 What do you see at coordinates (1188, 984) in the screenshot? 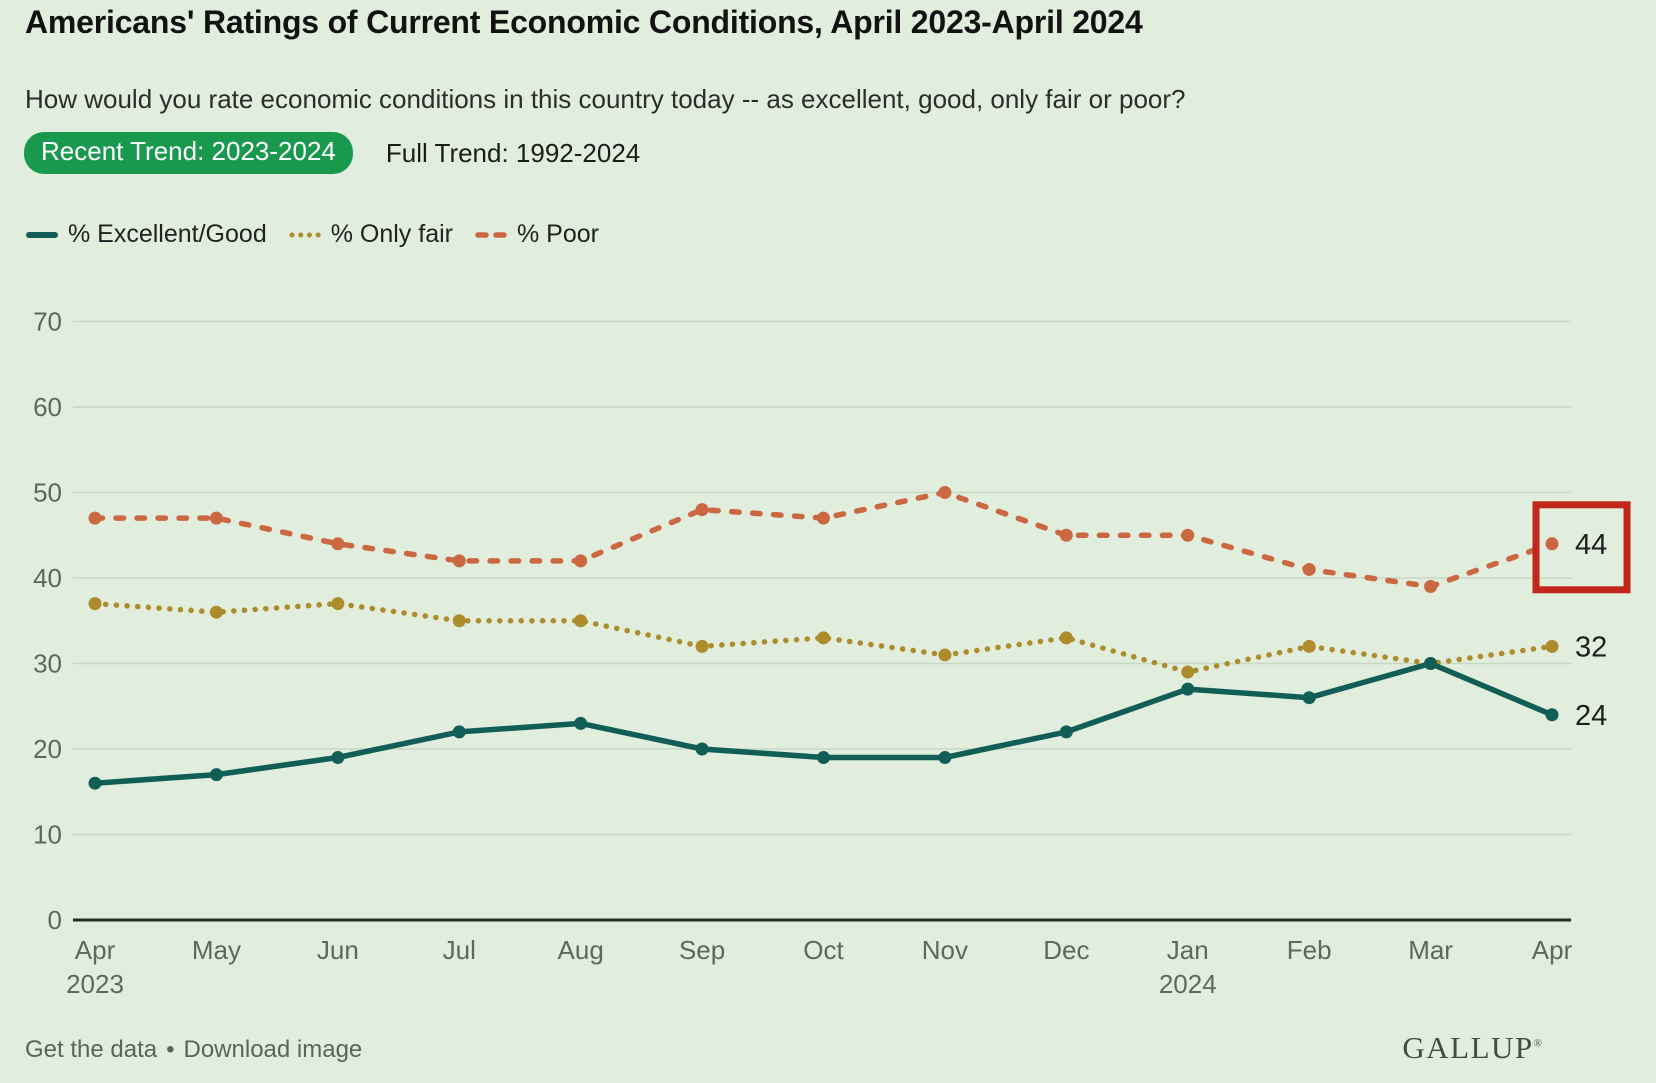
I see `x-tick-year-label: 2024` at bounding box center [1188, 984].